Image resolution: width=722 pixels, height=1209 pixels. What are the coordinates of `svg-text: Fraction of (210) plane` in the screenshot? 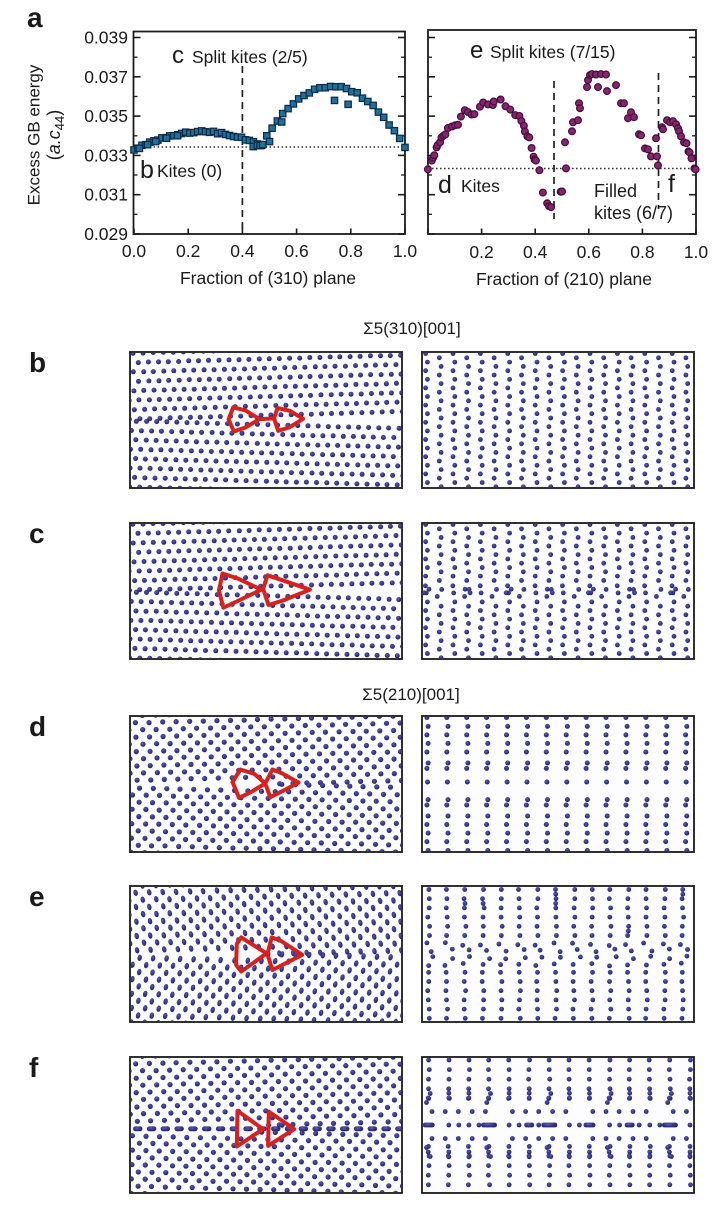 It's located at (564, 279).